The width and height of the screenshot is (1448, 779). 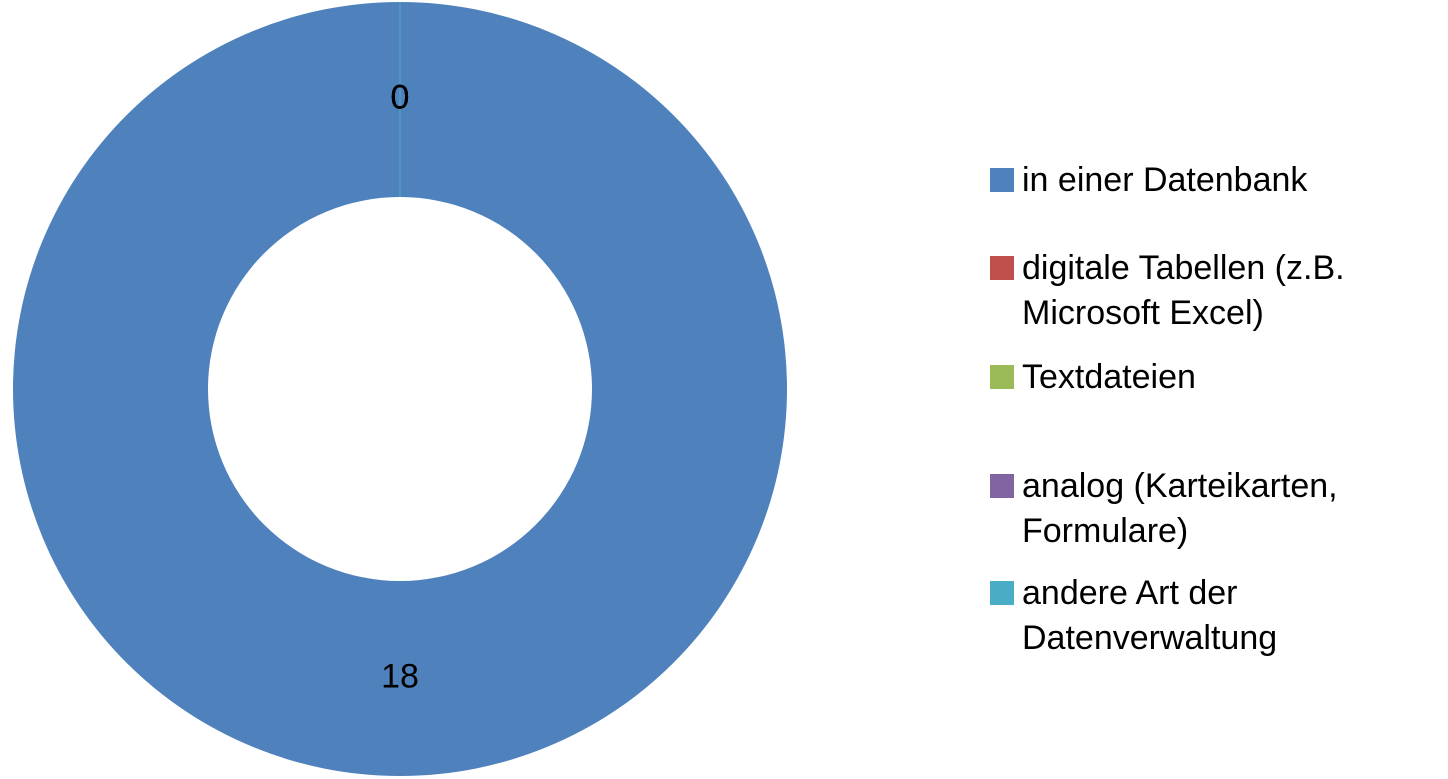 I want to click on legend-label: Textdateien, so click(x=1109, y=377).